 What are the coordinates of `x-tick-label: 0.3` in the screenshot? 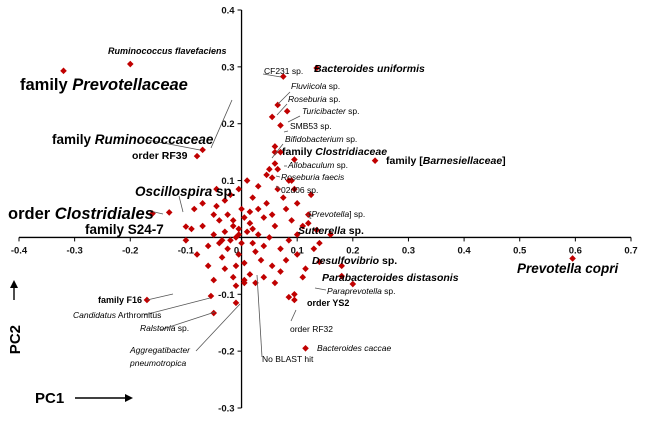 It's located at (408, 250).